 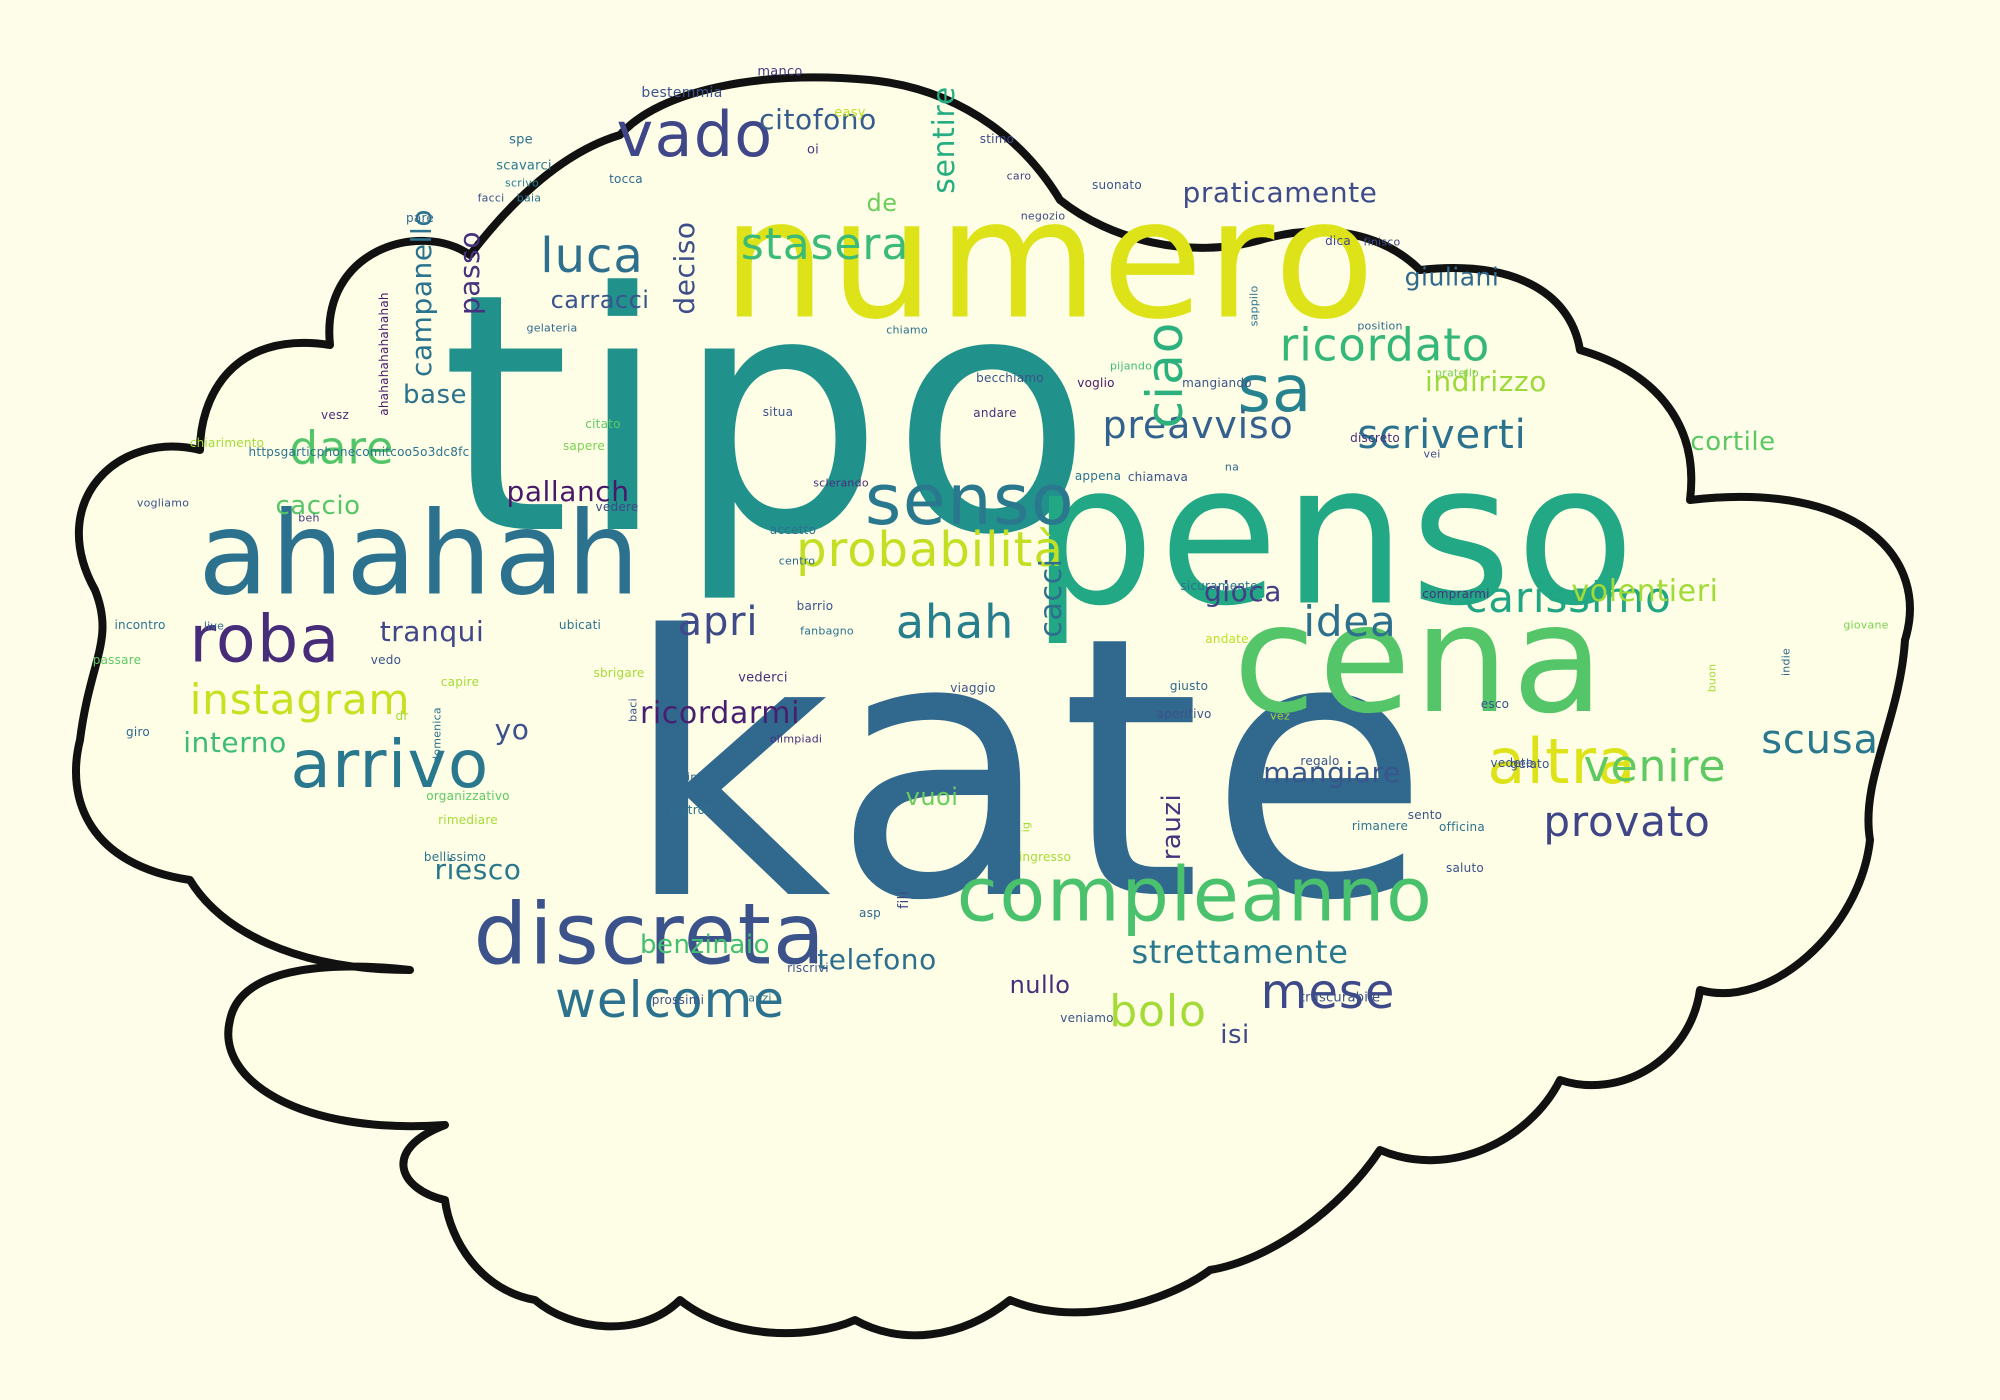 I want to click on cloud-word-veniamo: veniamo, so click(x=1087, y=1018).